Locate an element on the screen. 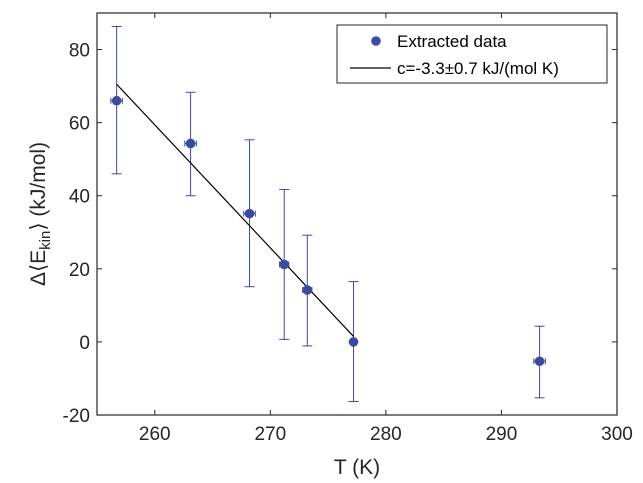 The image size is (643, 483). x-tick-label: 260 is located at coordinates (155, 434).